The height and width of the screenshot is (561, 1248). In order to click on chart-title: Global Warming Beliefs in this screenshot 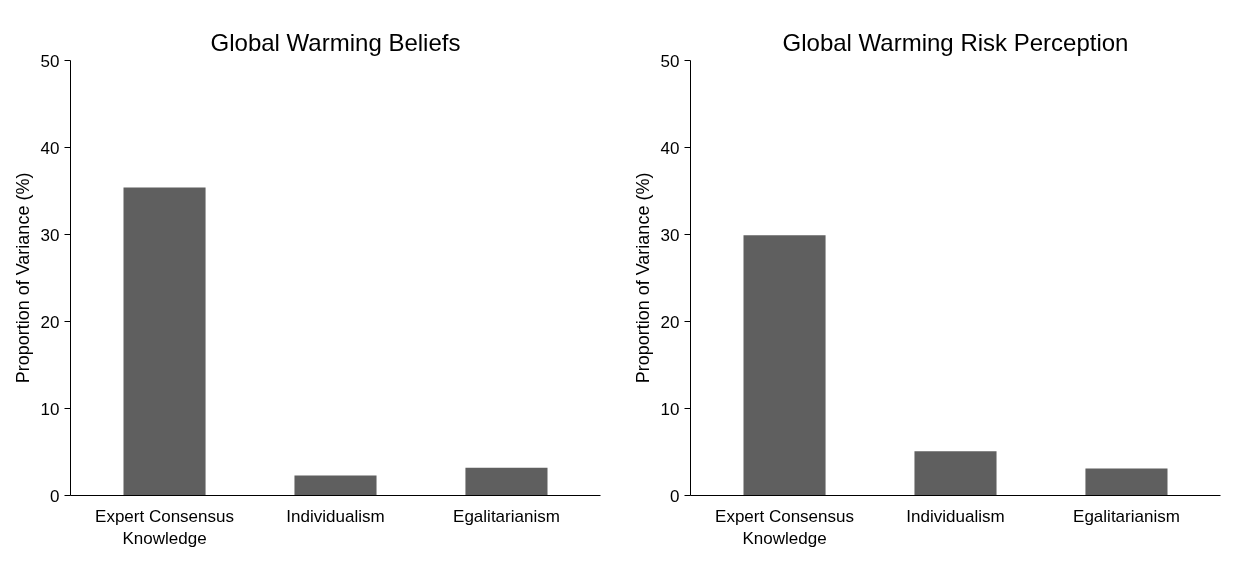, I will do `click(335, 42)`.